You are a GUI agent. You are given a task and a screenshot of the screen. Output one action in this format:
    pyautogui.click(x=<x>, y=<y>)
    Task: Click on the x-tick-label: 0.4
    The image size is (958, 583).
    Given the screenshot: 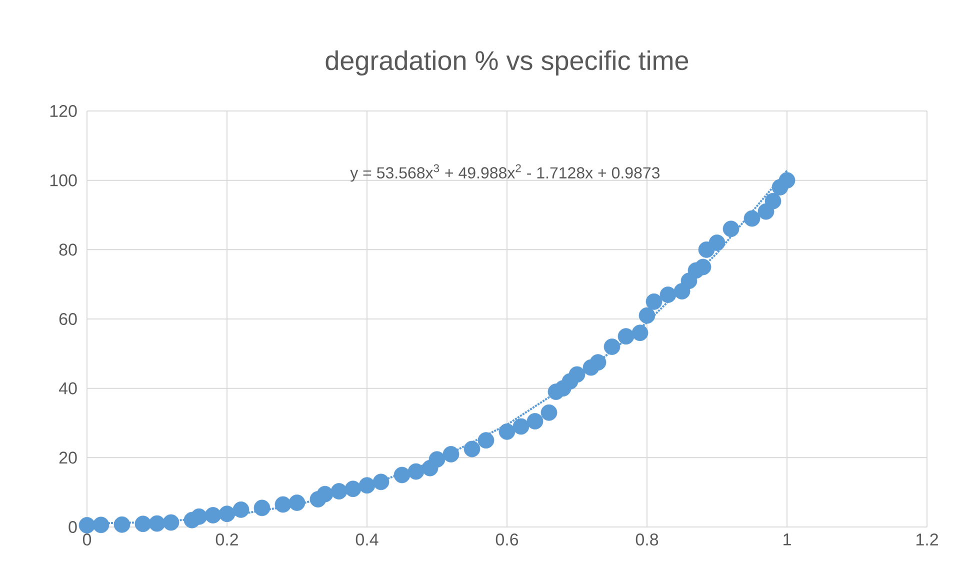 What is the action you would take?
    pyautogui.click(x=367, y=540)
    